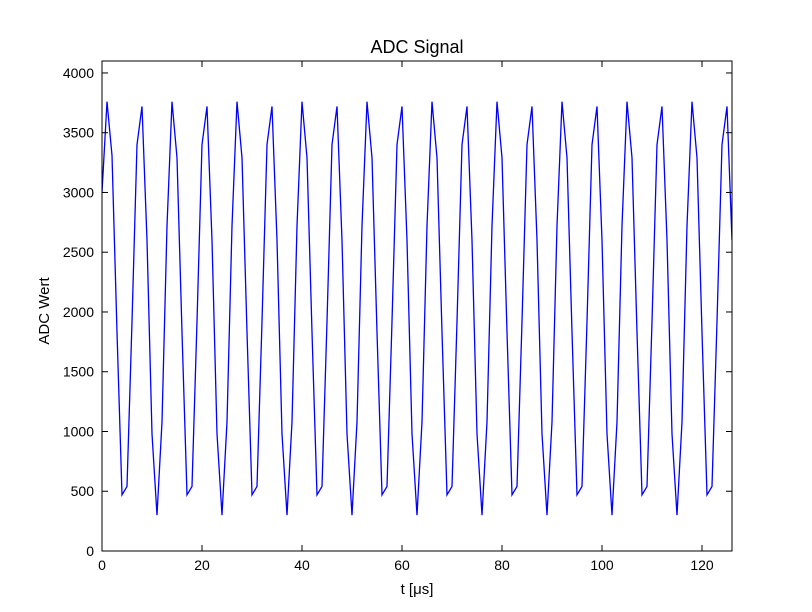 This screenshot has width=812, height=612. Describe the element at coordinates (417, 589) in the screenshot. I see `x-axis-title: t [μs]` at that location.